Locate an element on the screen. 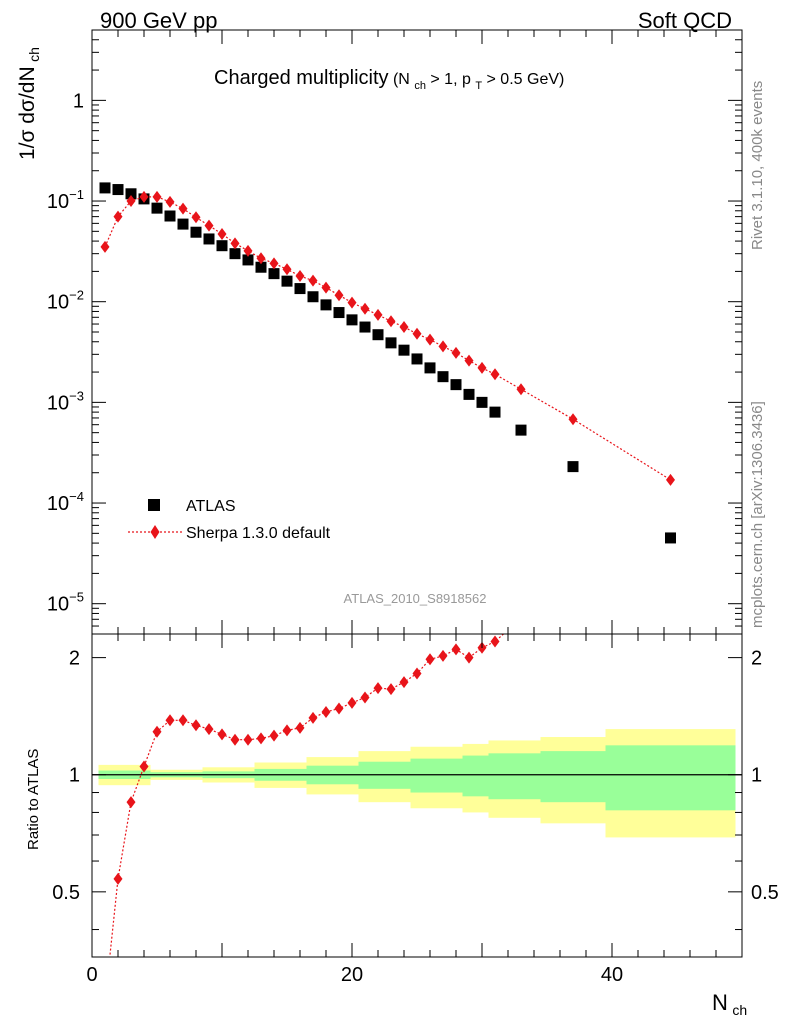 This screenshot has height=1024, width=786. y-tick-label-exponent: −1 is located at coordinates (76, 194).